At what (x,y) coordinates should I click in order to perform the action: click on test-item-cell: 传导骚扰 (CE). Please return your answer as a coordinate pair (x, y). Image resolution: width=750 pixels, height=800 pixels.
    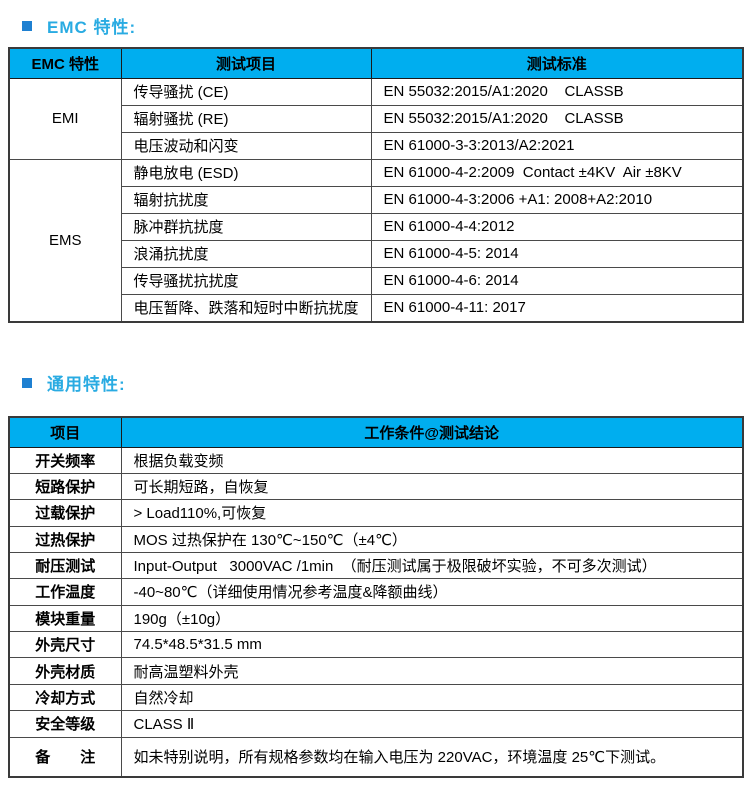
    Looking at the image, I should click on (246, 91).